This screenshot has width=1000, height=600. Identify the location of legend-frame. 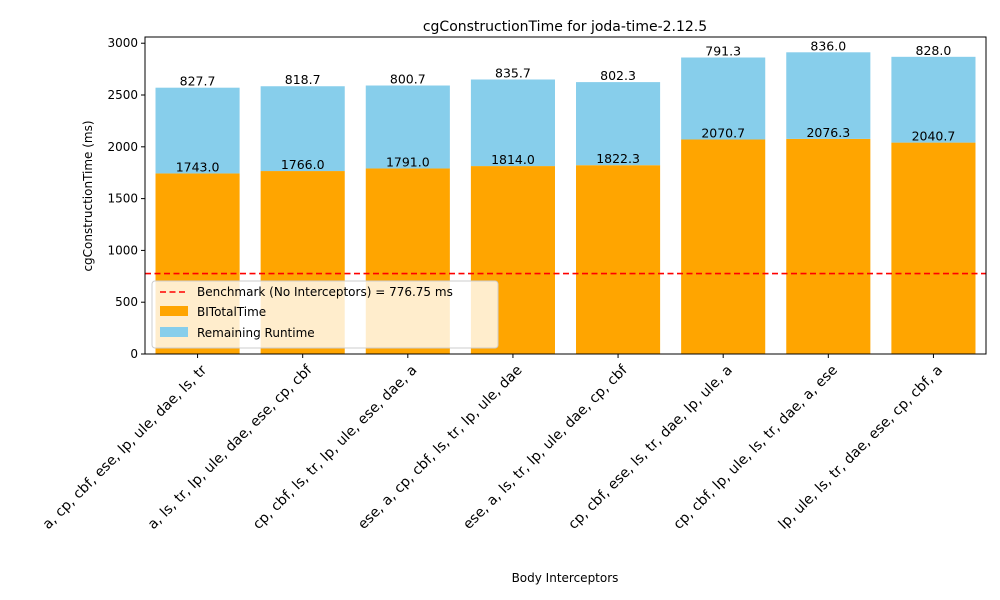
(325, 314).